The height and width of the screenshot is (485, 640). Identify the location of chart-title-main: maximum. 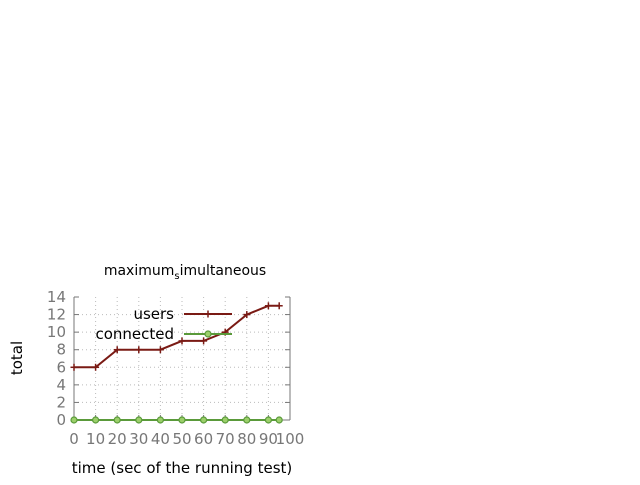
(139, 271).